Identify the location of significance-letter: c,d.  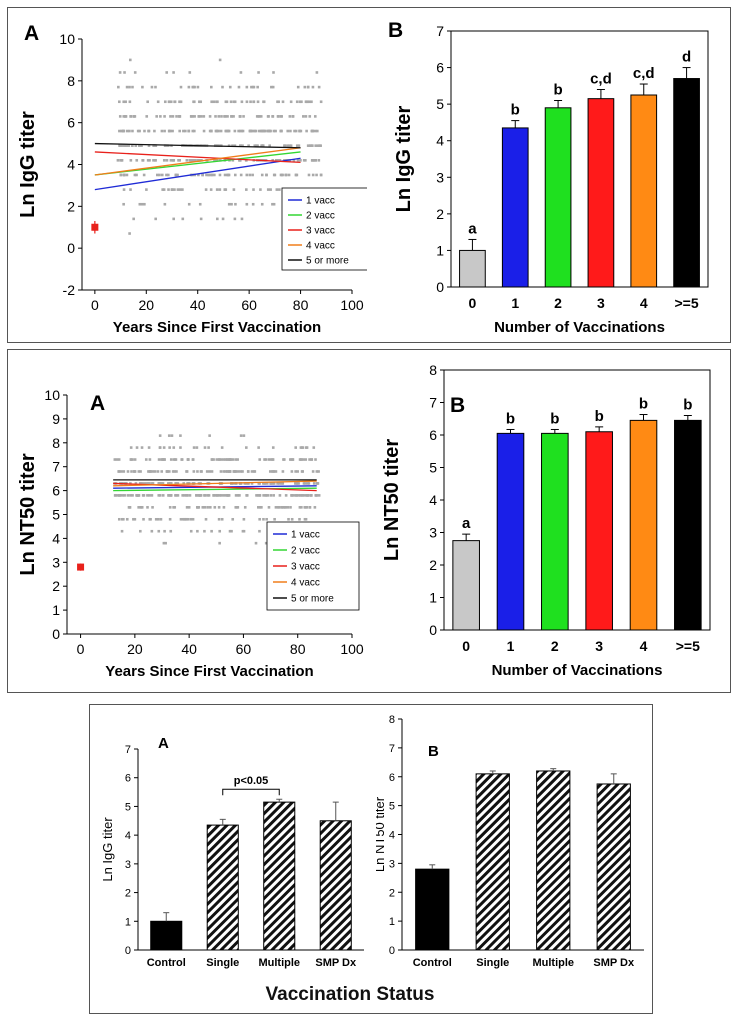
(601, 79).